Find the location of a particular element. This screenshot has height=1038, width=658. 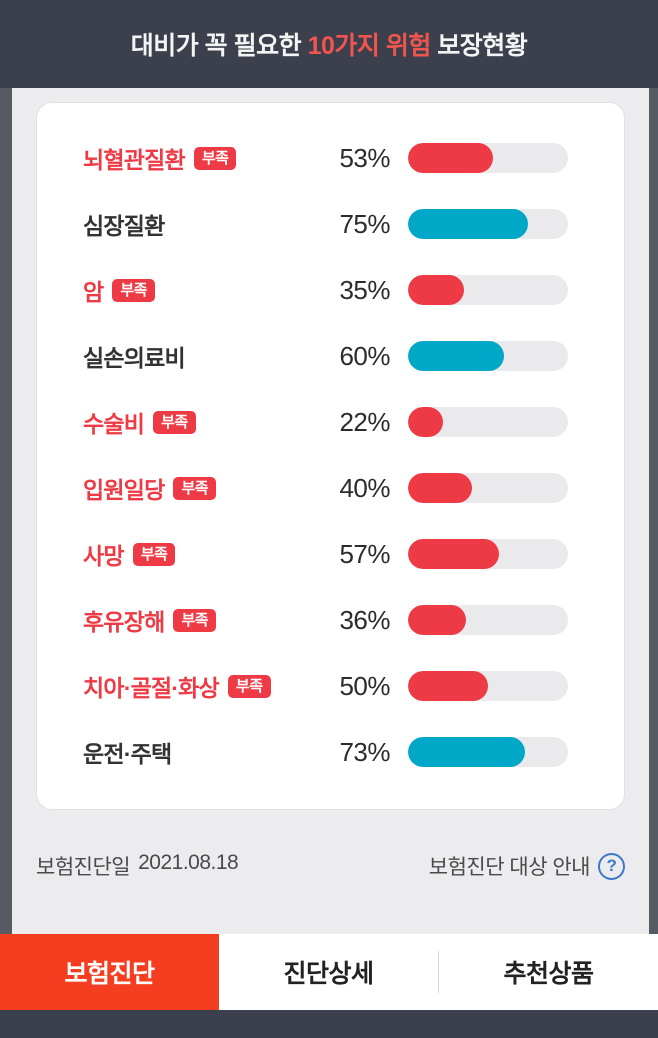

percent-value: 50% is located at coordinates (364, 685).